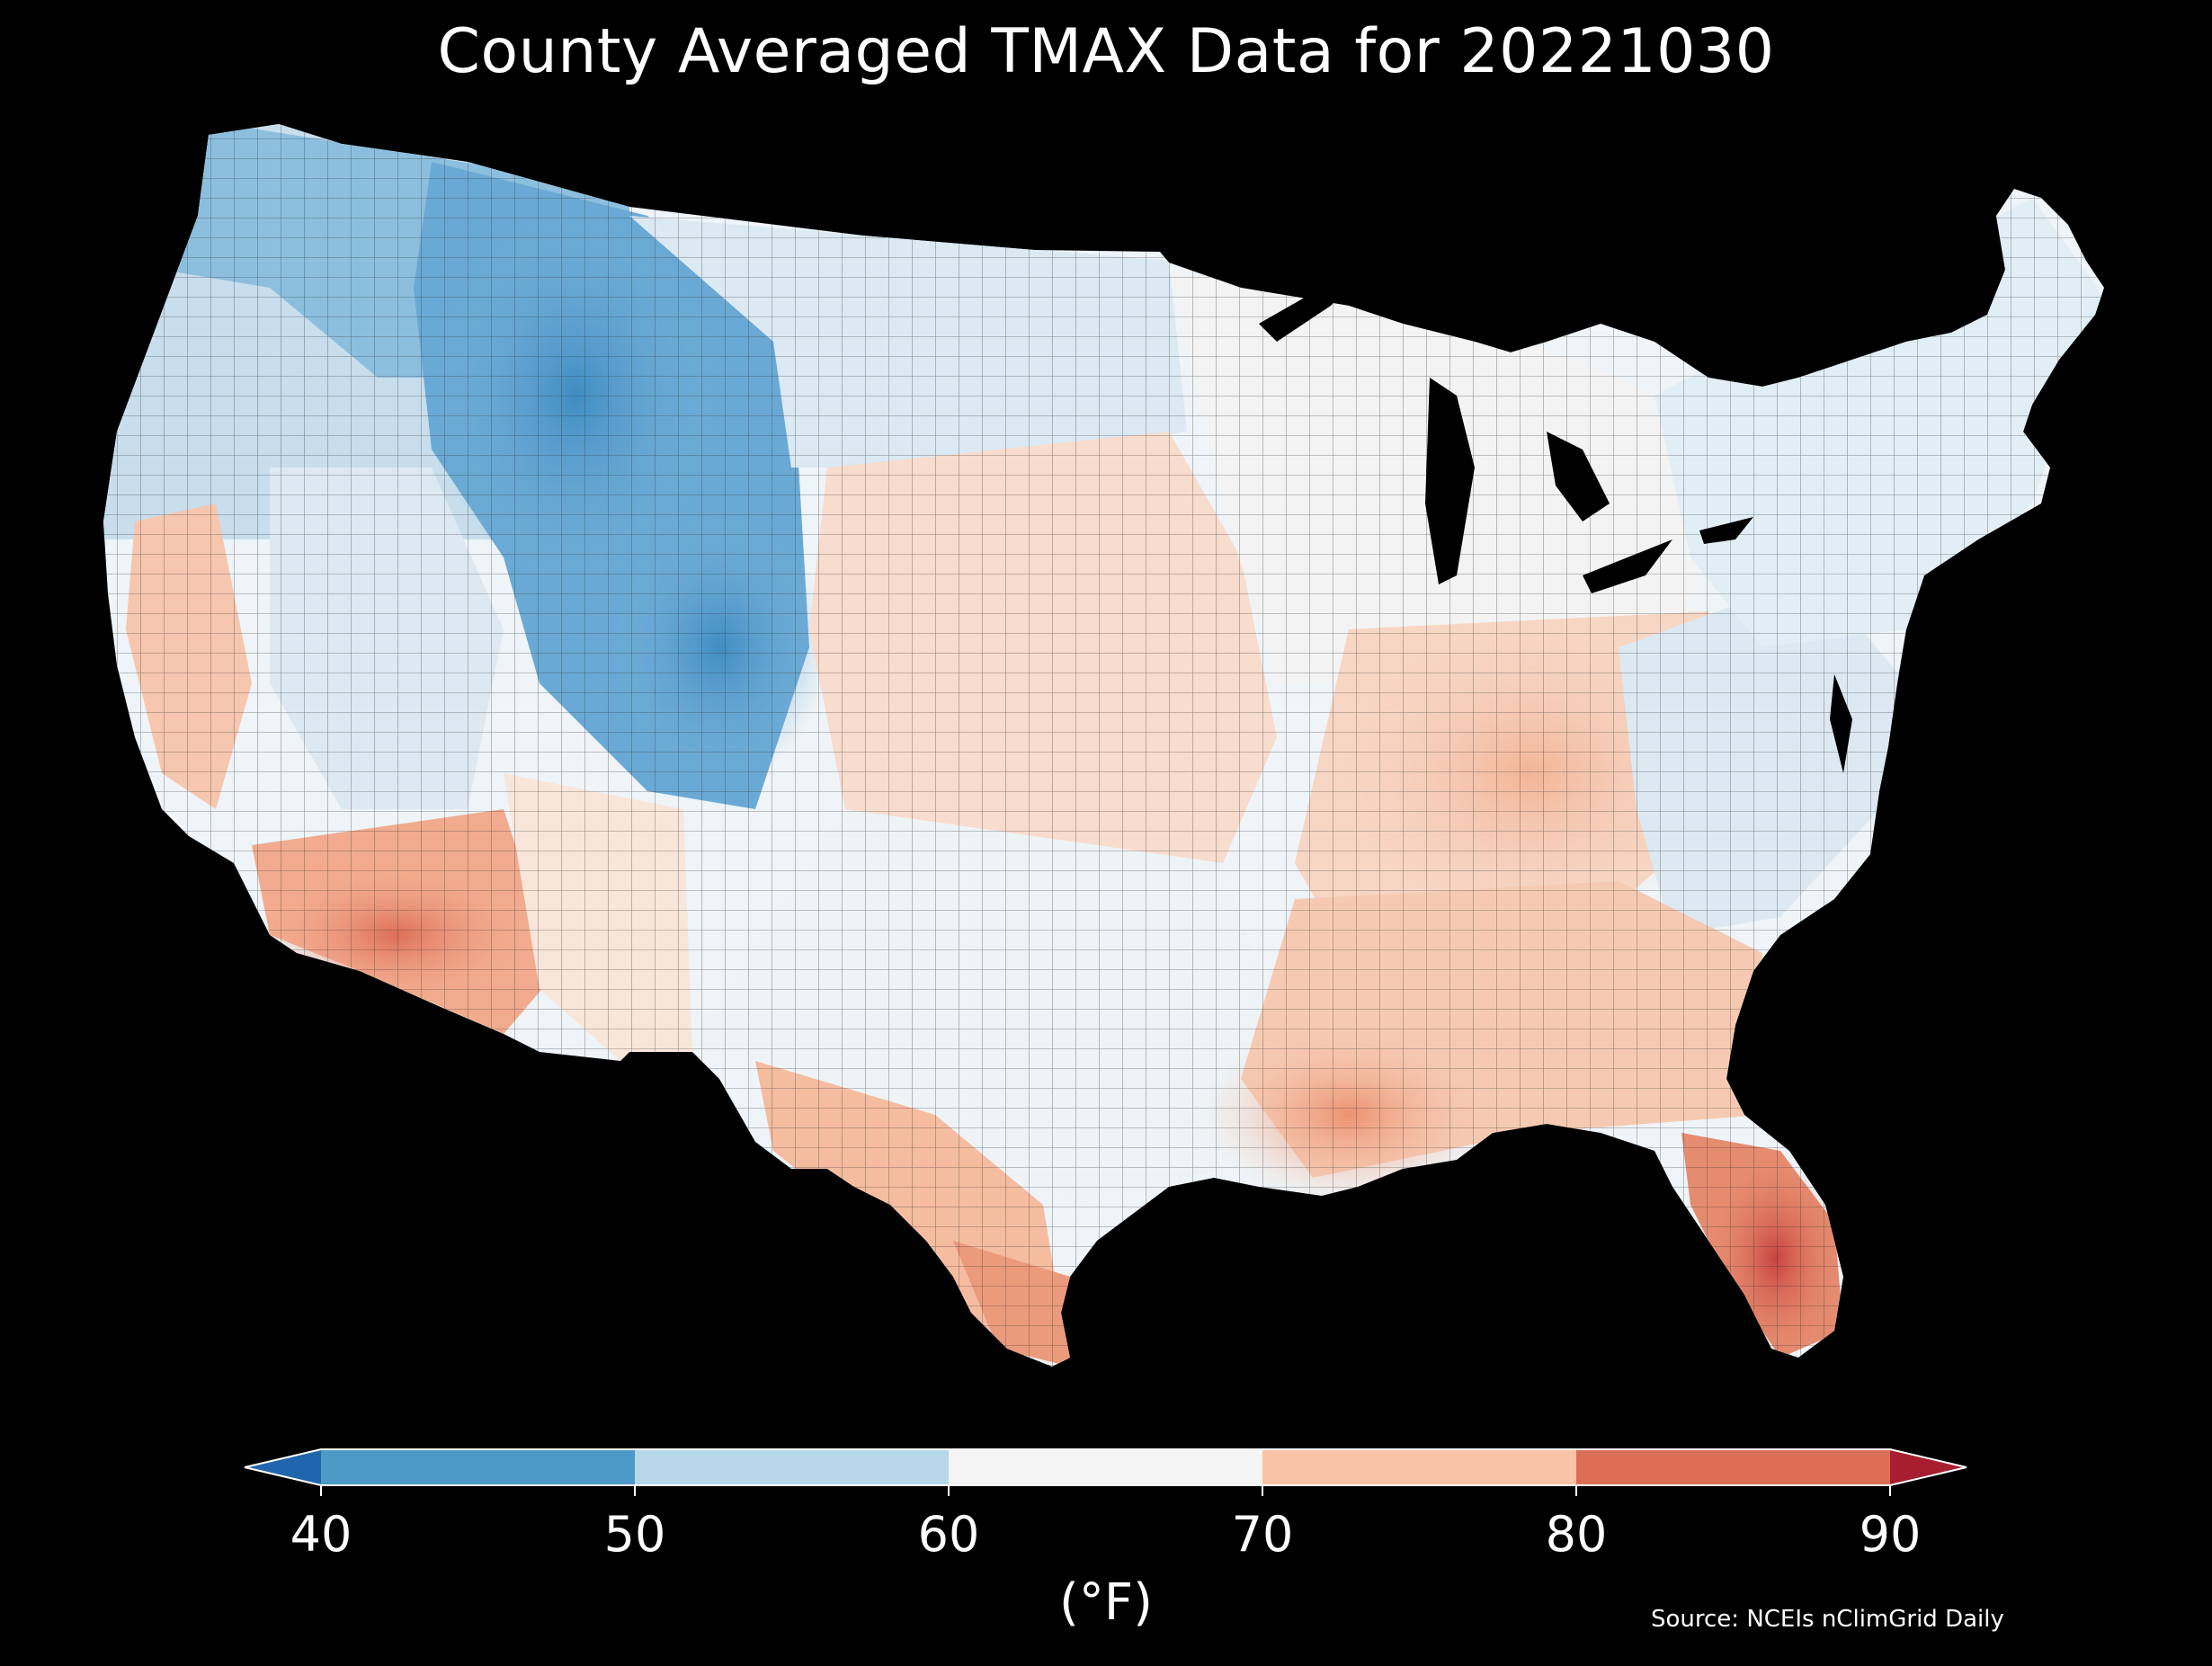  Describe the element at coordinates (1106, 51) in the screenshot. I see `map-title: County Averaged TMAX Data for 20221030` at that location.